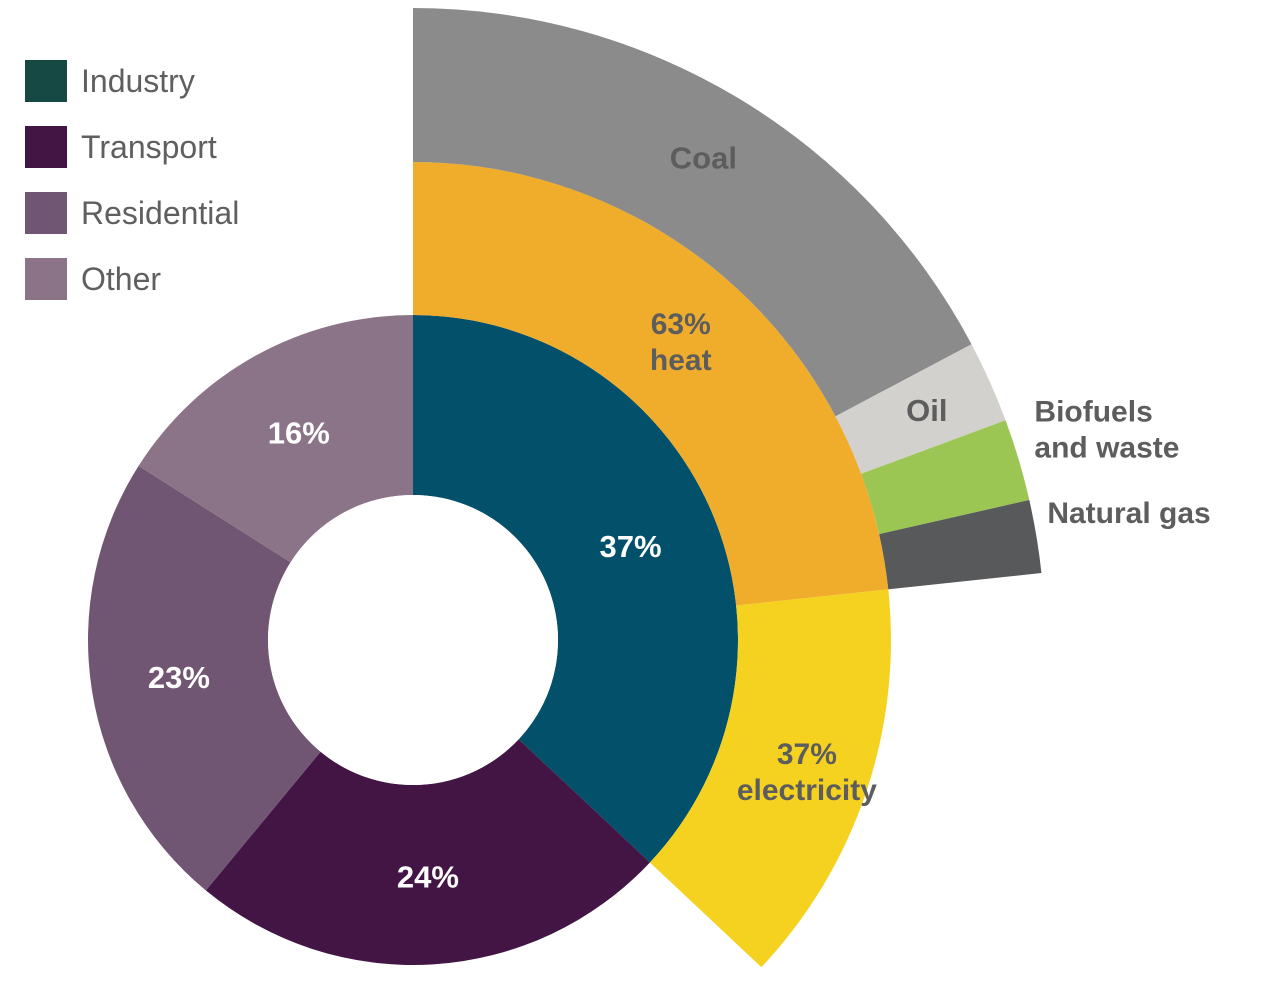 The image size is (1262, 1000). I want to click on legend-item-industry: Industry, so click(132, 81).